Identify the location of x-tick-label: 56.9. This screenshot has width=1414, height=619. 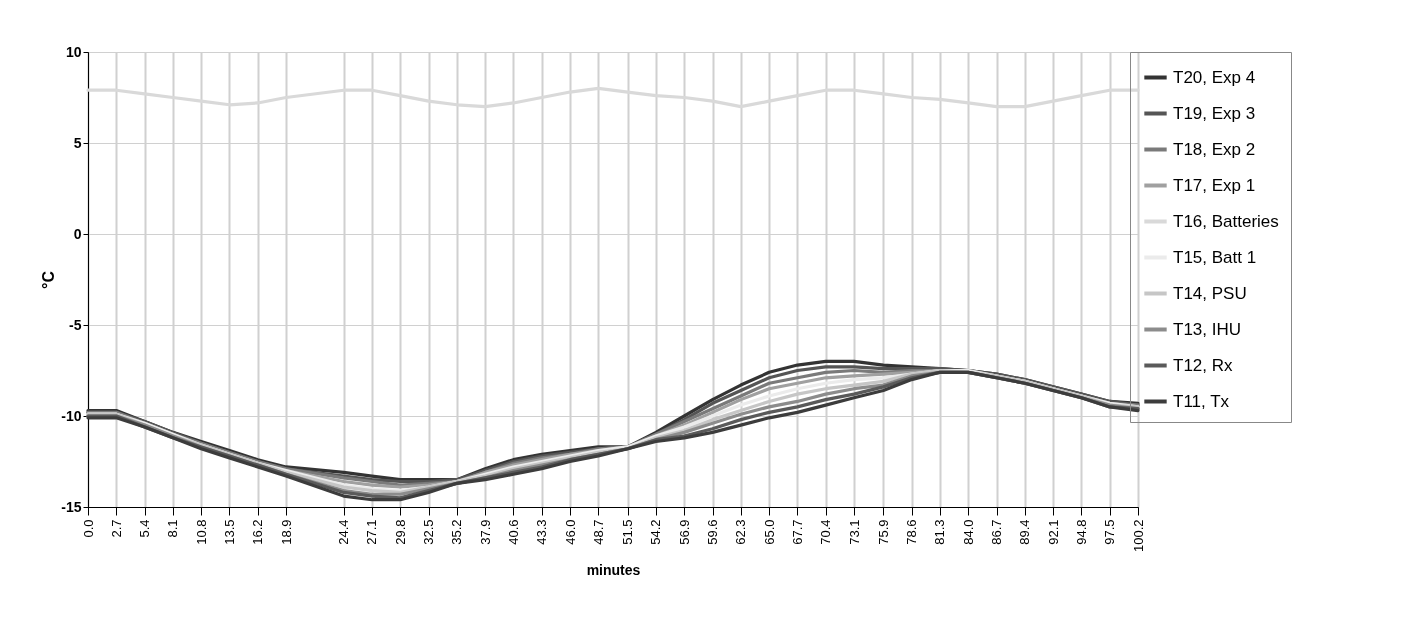
(684, 532).